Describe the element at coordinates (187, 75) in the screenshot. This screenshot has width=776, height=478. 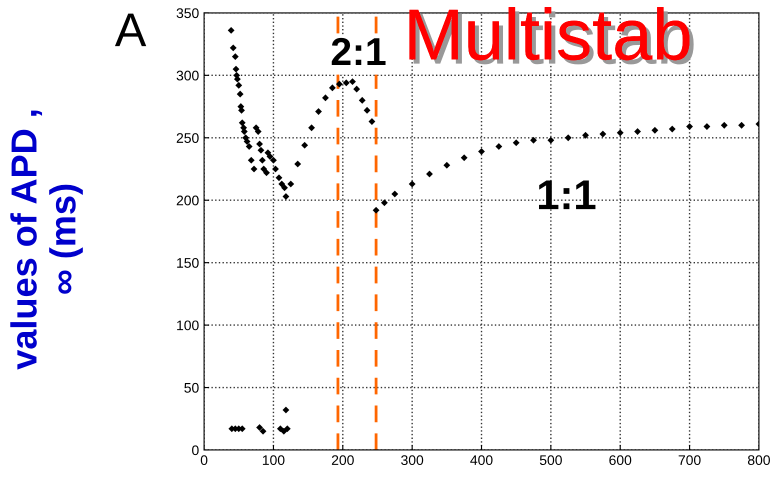
I see `y-tick-label: 300` at that location.